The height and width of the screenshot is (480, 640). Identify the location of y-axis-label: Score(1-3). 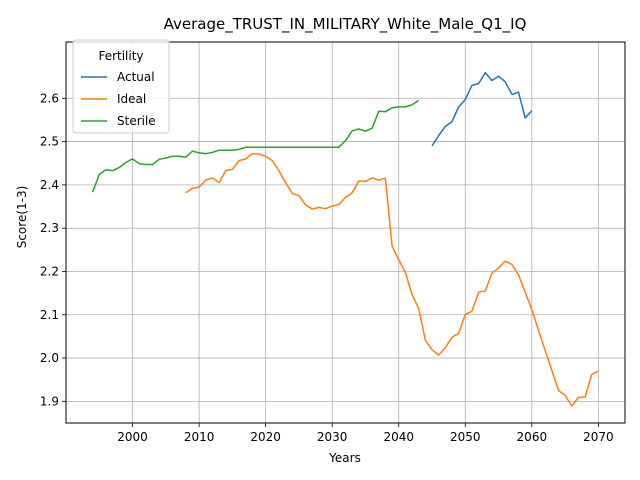
(22, 217).